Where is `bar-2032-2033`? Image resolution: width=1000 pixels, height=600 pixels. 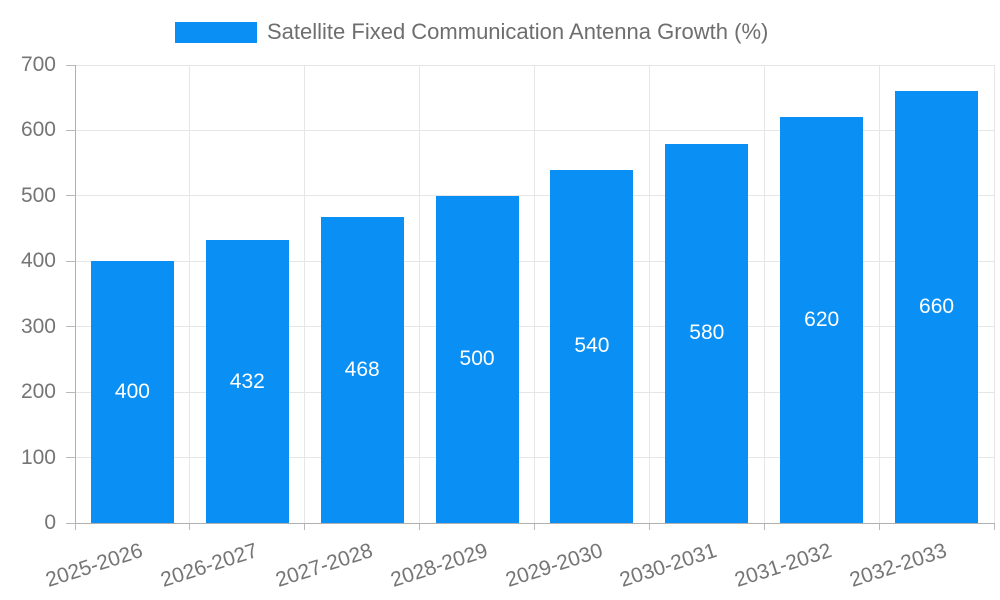
bar-2032-2033 is located at coordinates (937, 307).